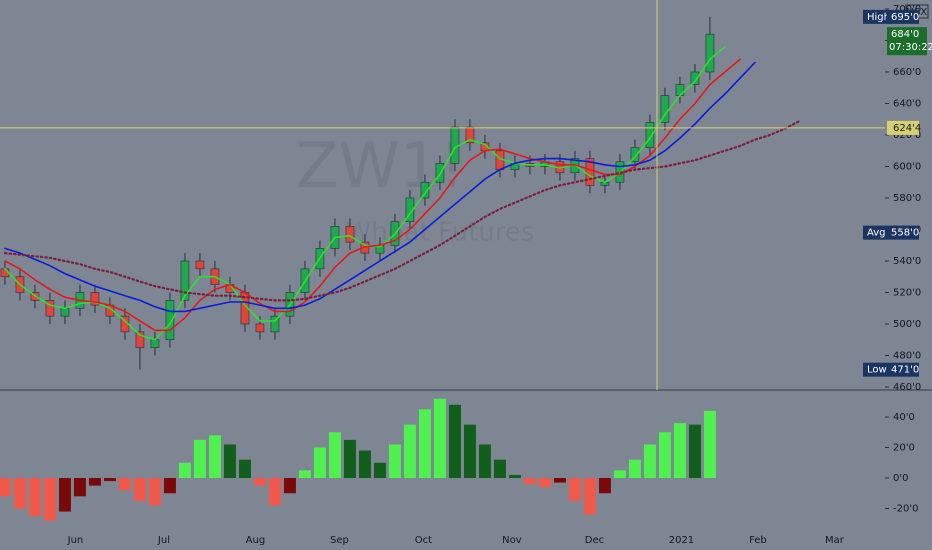 This screenshot has width=932, height=550. I want to click on y-tick-label: 540'0, so click(907, 261).